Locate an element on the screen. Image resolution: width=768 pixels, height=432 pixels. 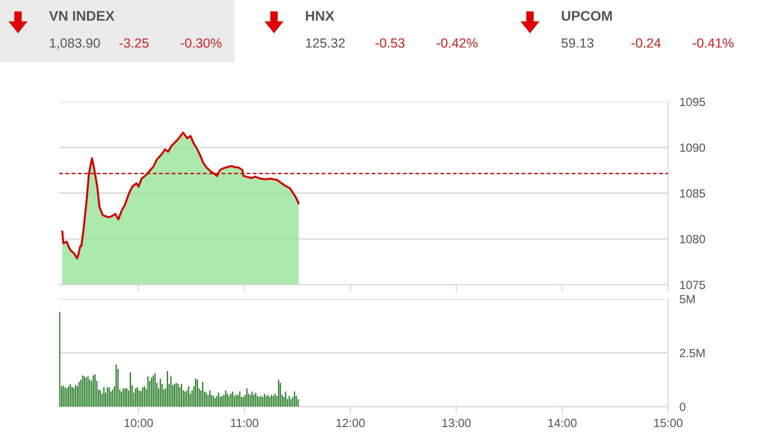
text: -0.30% is located at coordinates (201, 43).